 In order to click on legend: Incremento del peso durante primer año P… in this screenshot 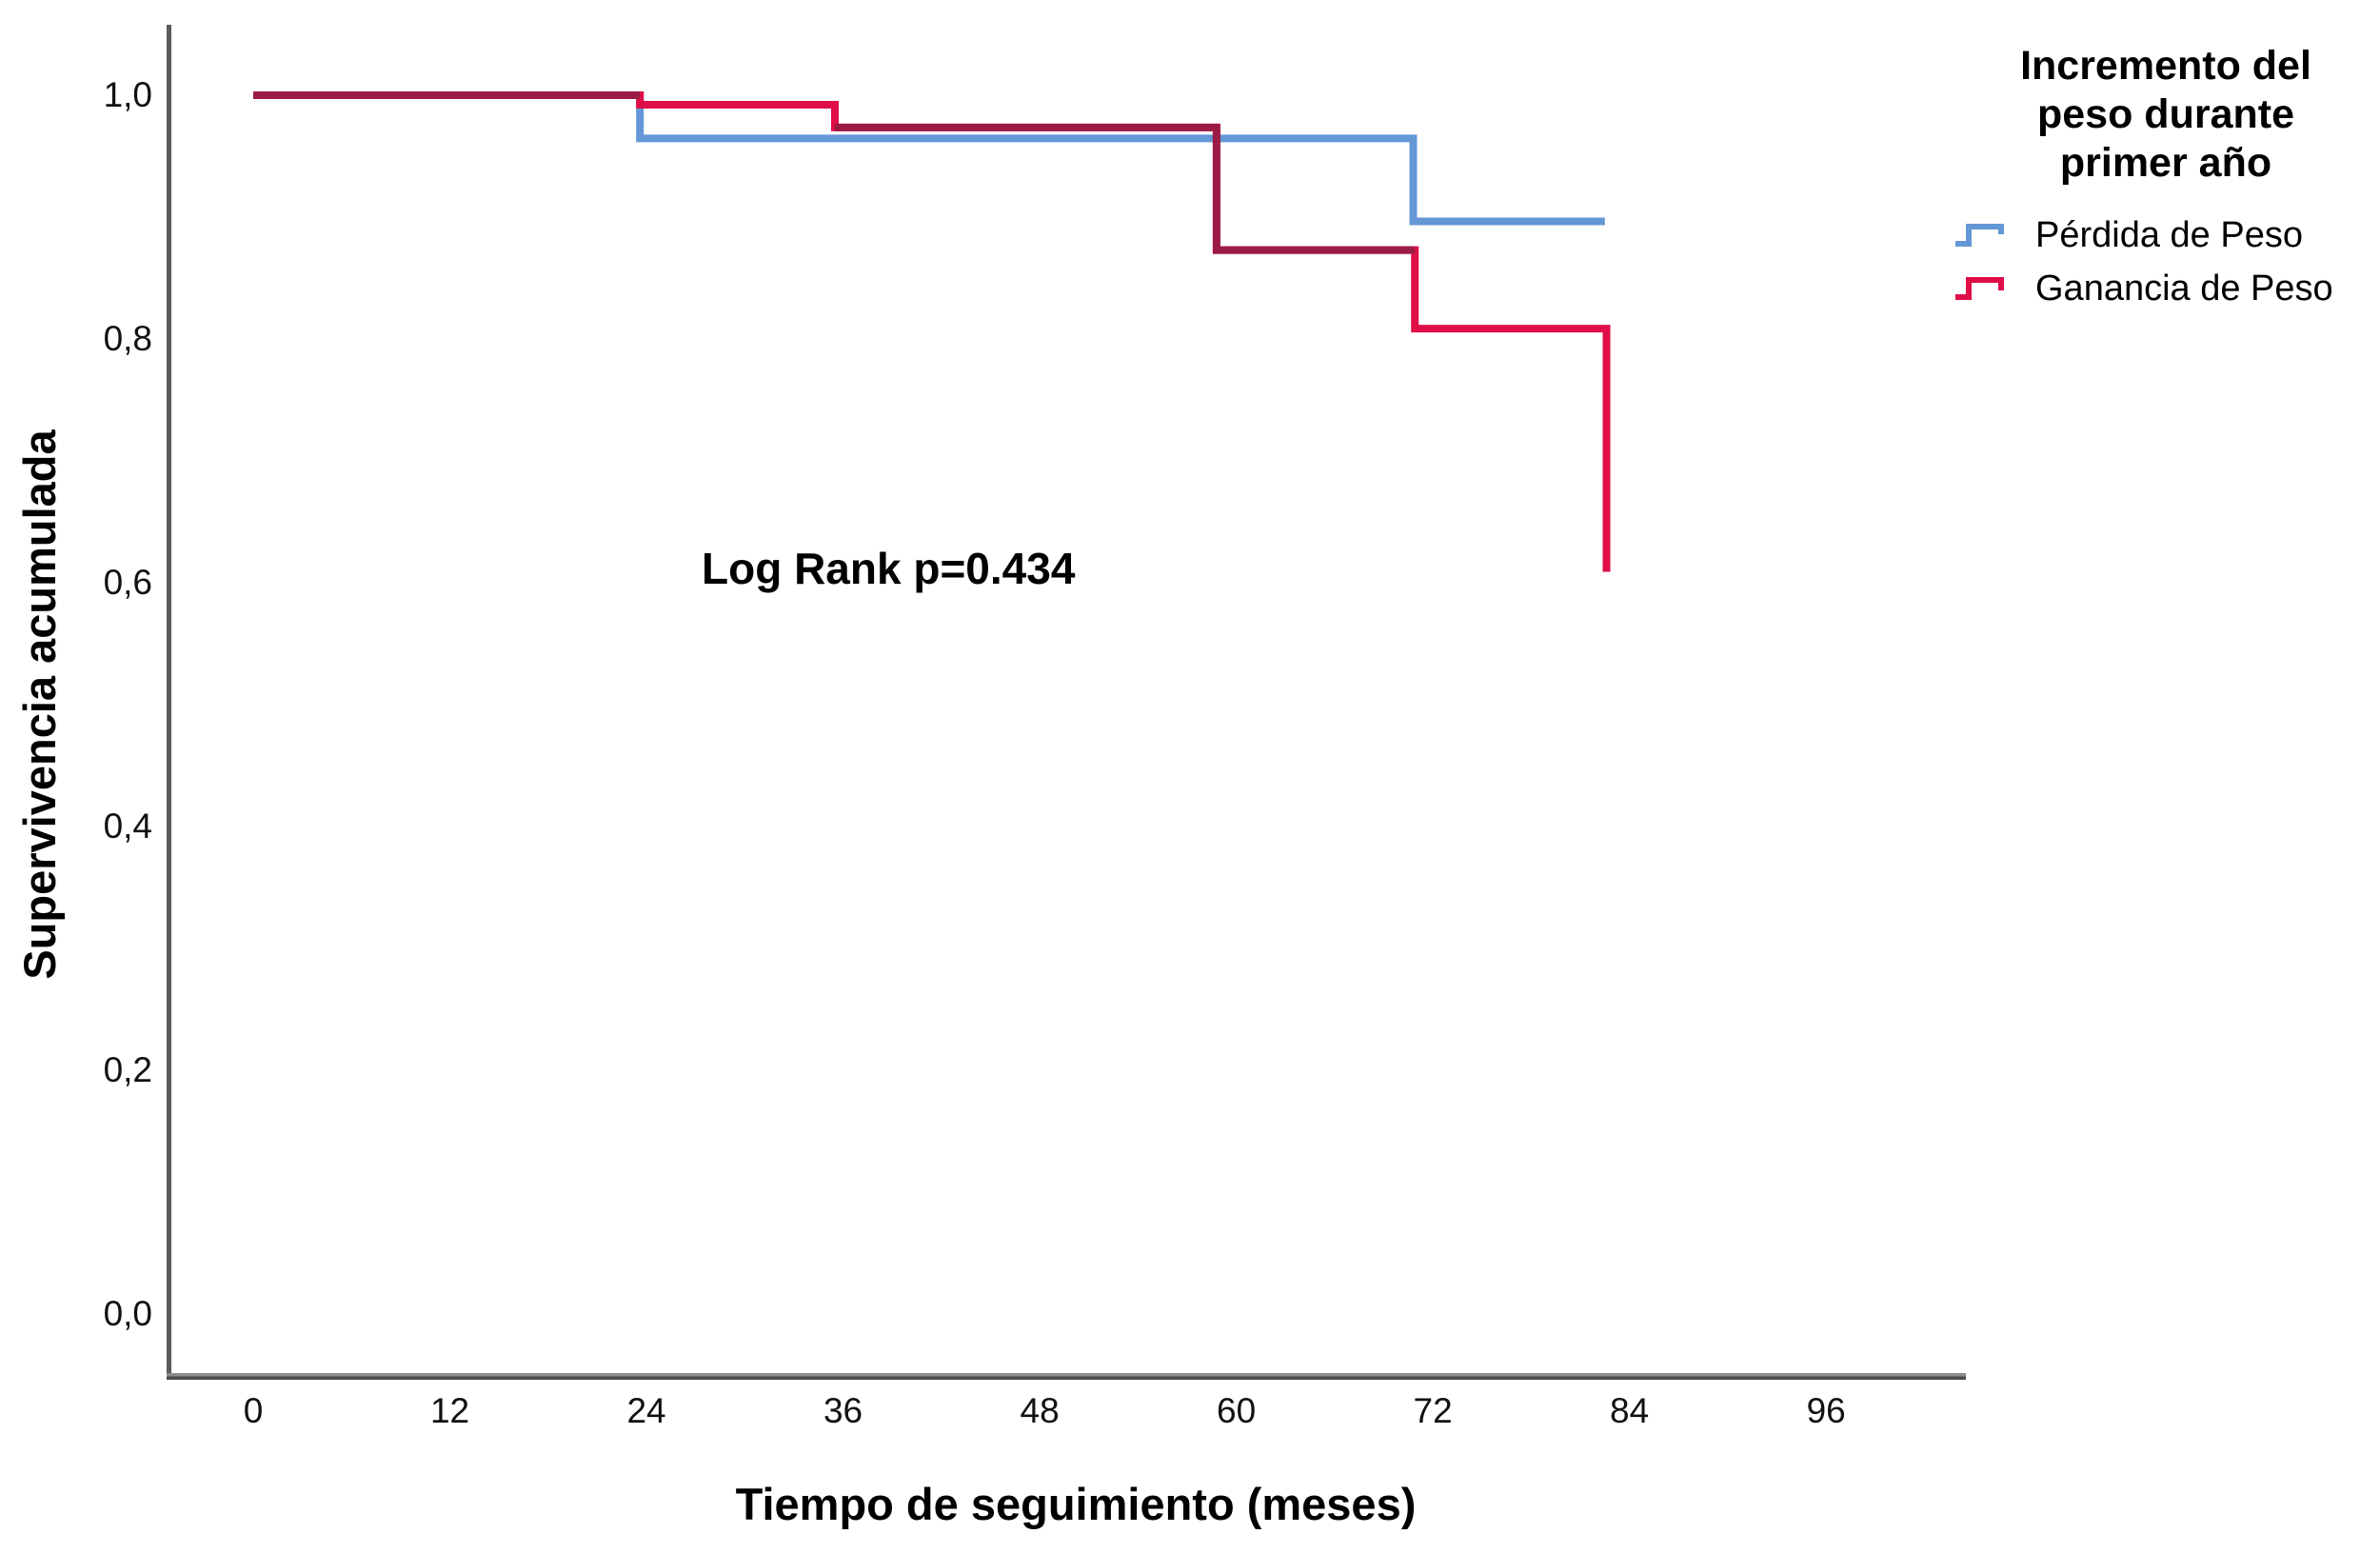, I will do `click(2166, 178)`.